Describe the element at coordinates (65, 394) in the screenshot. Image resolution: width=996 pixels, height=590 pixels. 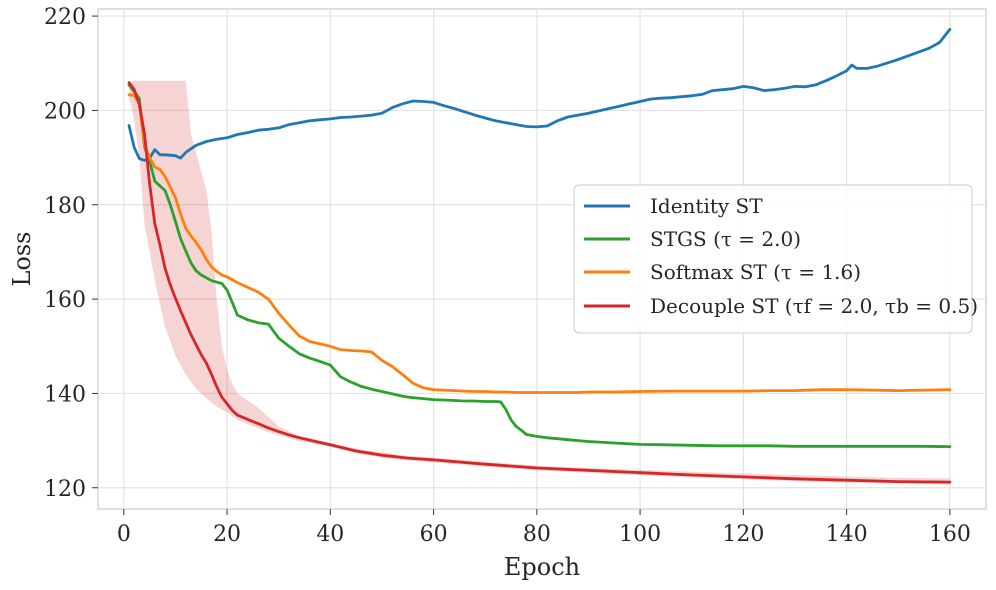
I see `y-tick-label-140: 140` at that location.